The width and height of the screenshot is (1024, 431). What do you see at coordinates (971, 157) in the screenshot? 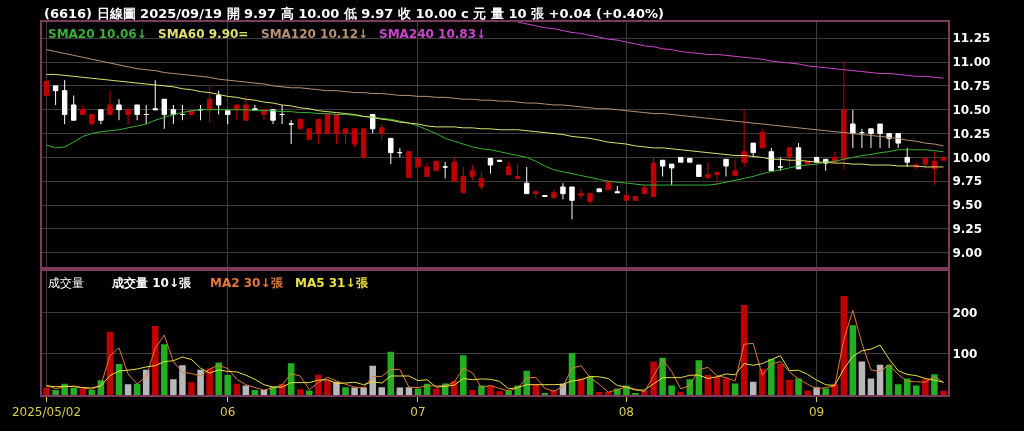
I see `y-tick-label: 10.00` at bounding box center [971, 157].